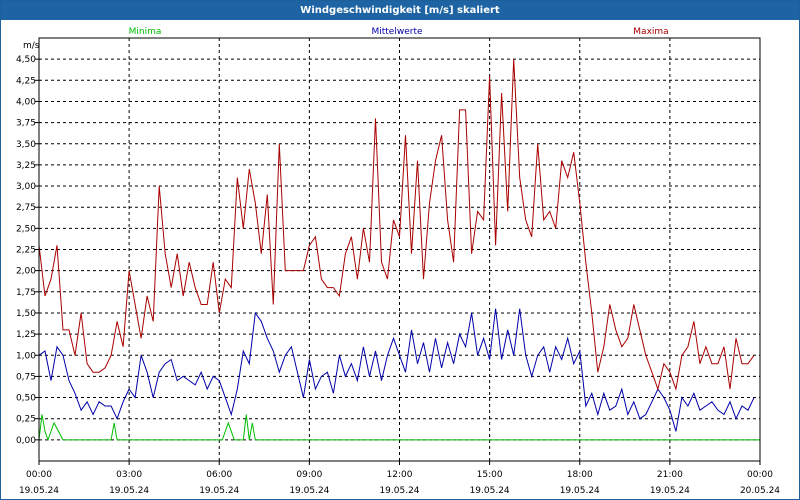 The width and height of the screenshot is (800, 500). Describe the element at coordinates (26, 81) in the screenshot. I see `y-tick-label: 4,25` at that location.